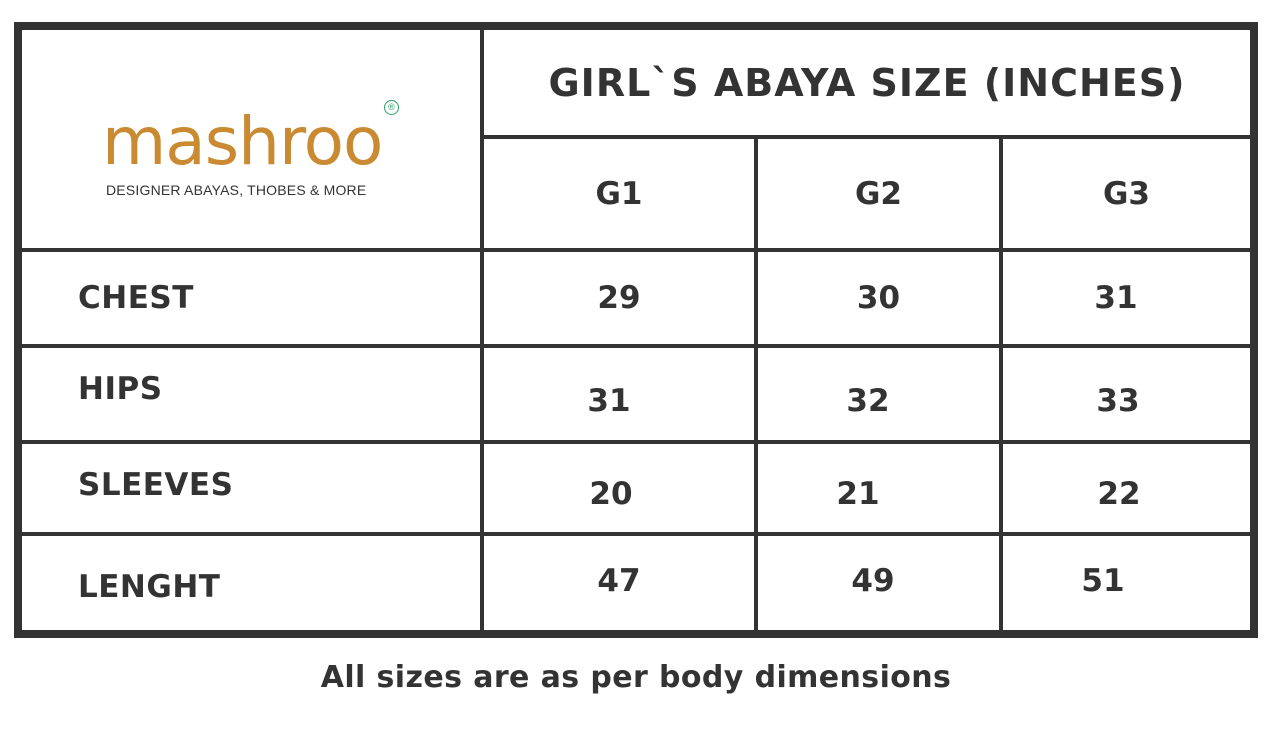 The width and height of the screenshot is (1280, 732). Describe the element at coordinates (156, 485) in the screenshot. I see `row-label-sleeves: SLEEVES` at that location.